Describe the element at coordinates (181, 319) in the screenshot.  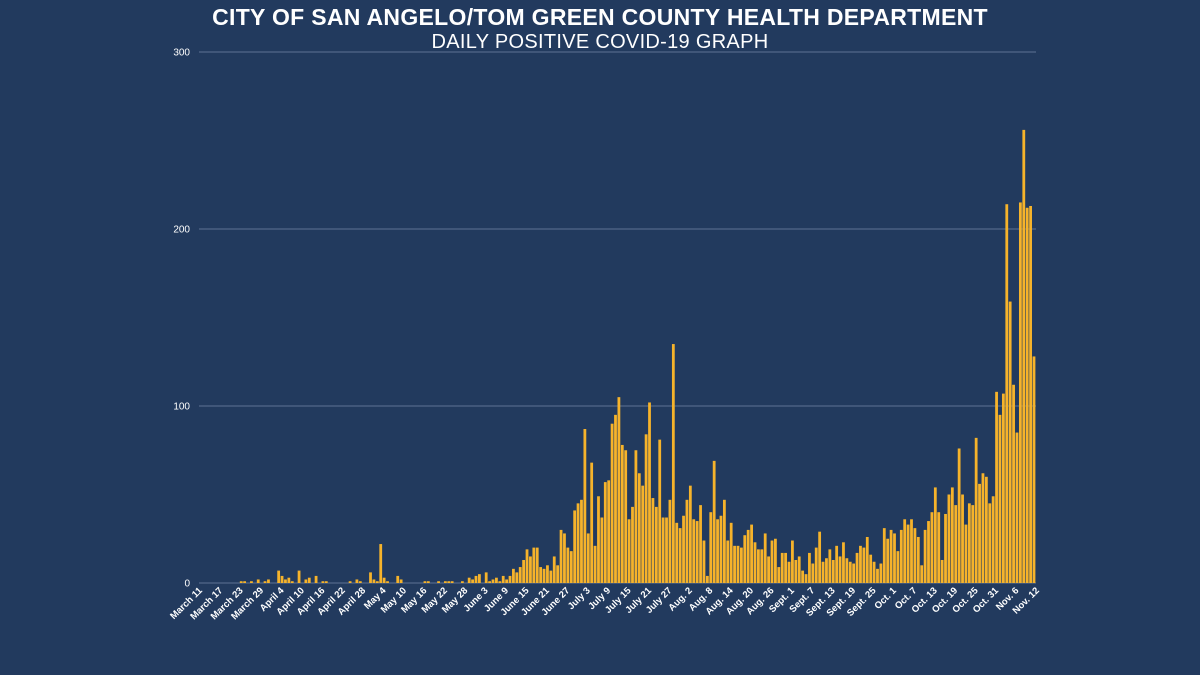
I see `y-axis: 0 100 200 300` at that location.